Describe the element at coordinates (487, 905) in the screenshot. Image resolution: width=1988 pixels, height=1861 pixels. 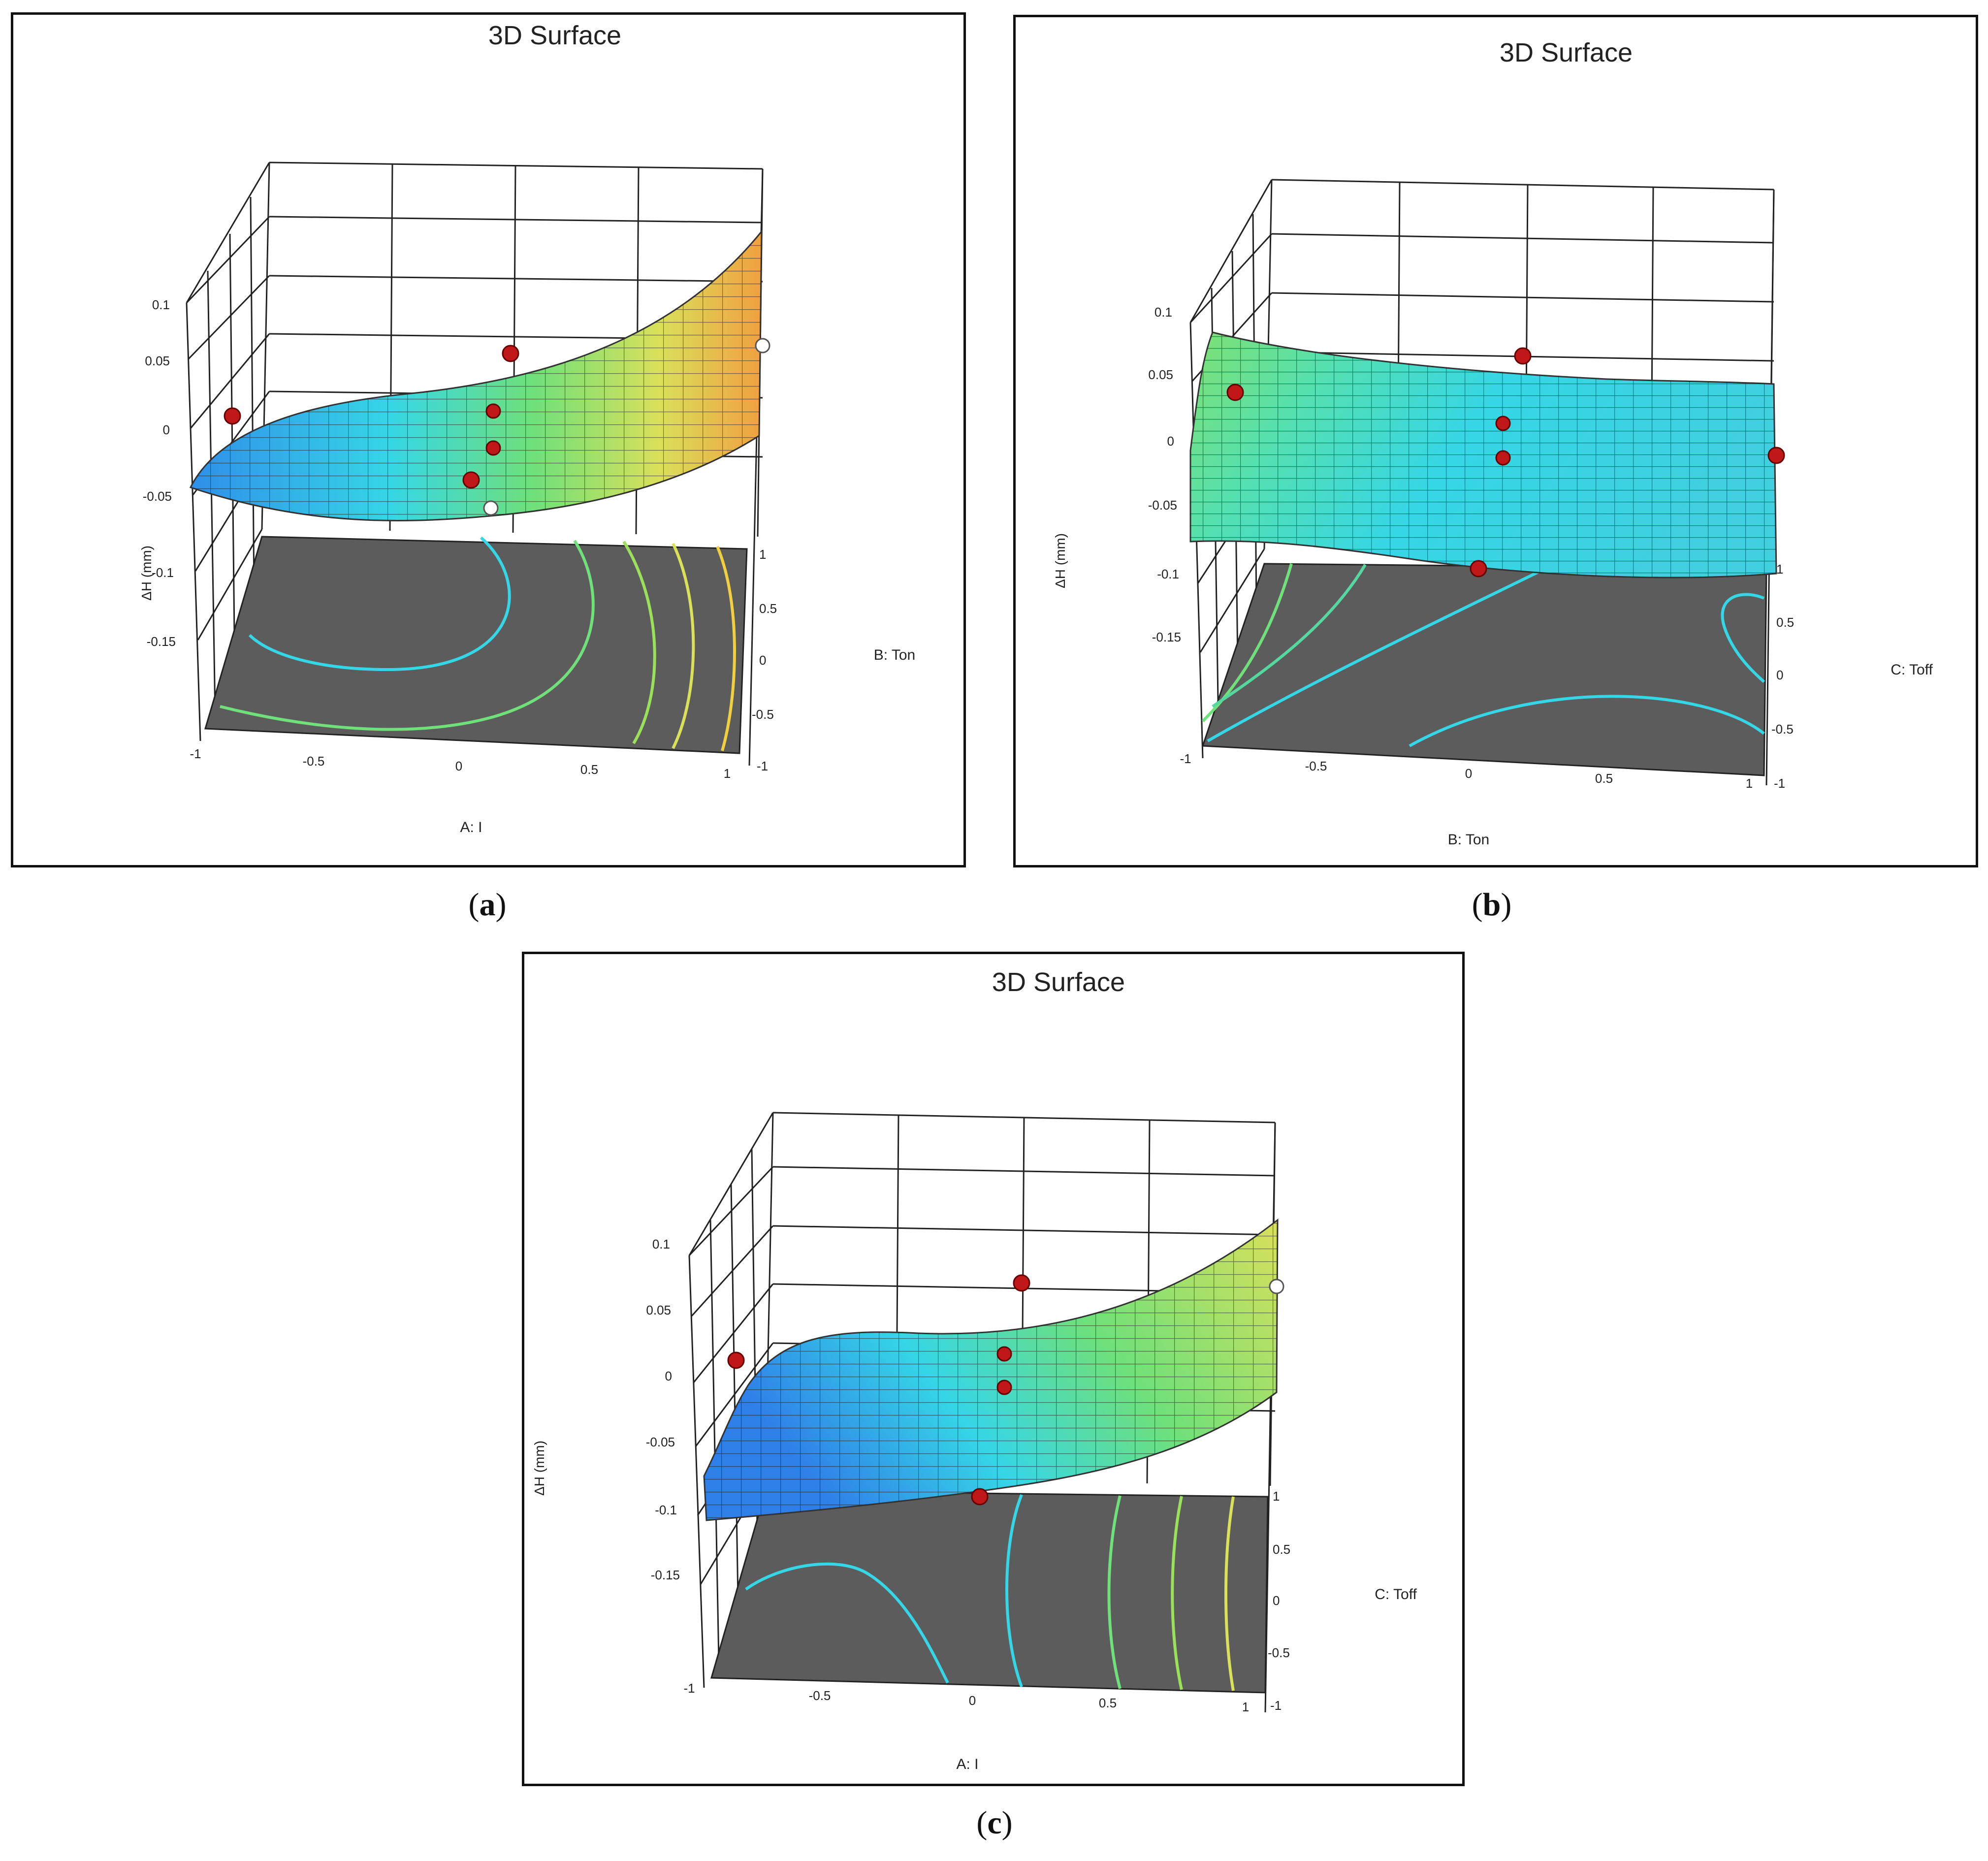
I see `caption-a: (a)` at that location.